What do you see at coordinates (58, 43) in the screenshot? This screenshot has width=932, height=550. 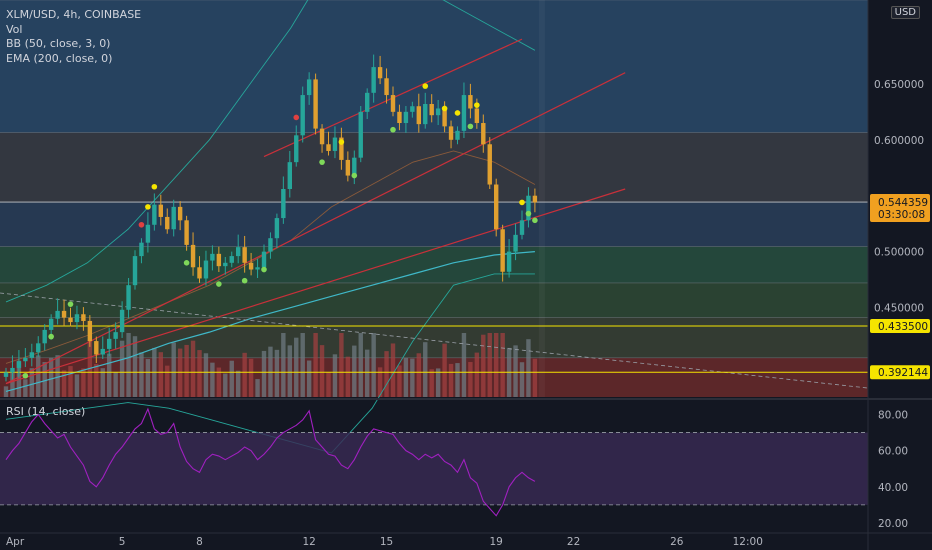 I see `legend-bb: BB (50, close, 3, 0)` at bounding box center [58, 43].